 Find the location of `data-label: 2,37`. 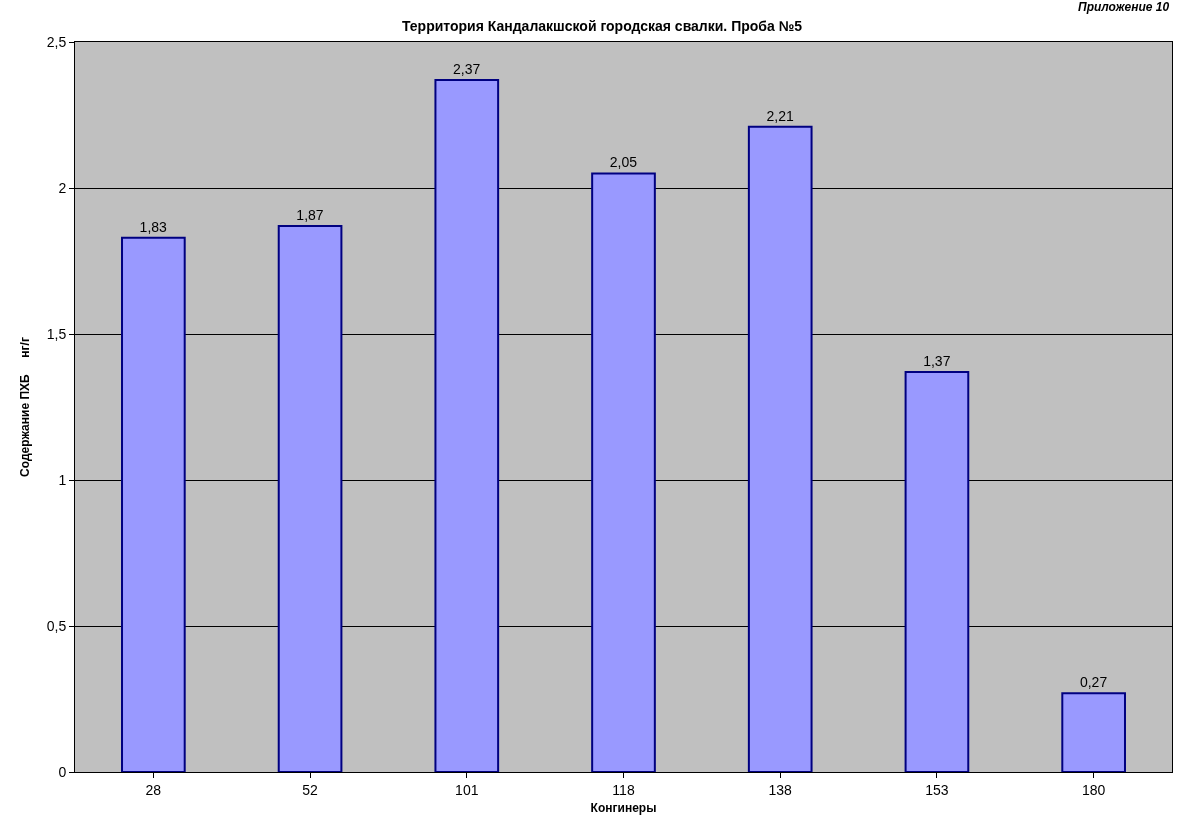

data-label: 2,37 is located at coordinates (467, 68).